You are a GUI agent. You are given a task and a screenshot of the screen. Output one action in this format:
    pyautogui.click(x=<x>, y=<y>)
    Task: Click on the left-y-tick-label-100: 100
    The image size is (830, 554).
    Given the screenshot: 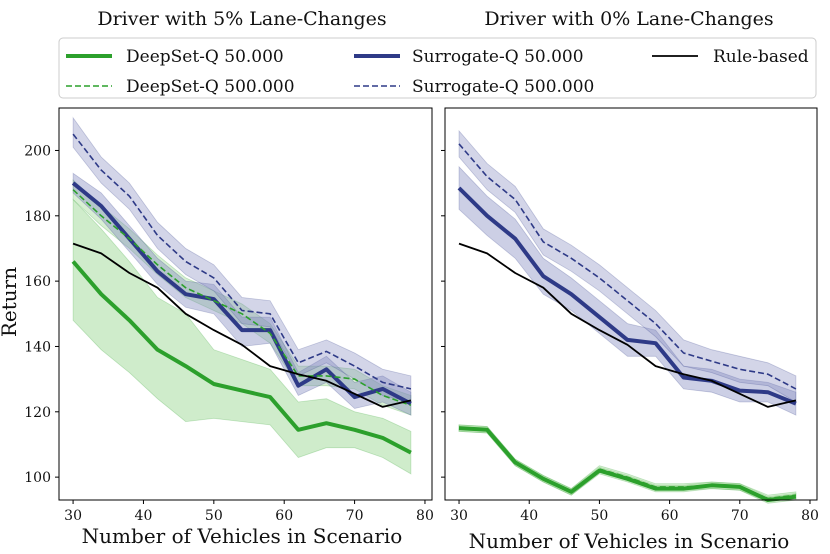 What is the action you would take?
    pyautogui.click(x=37, y=478)
    